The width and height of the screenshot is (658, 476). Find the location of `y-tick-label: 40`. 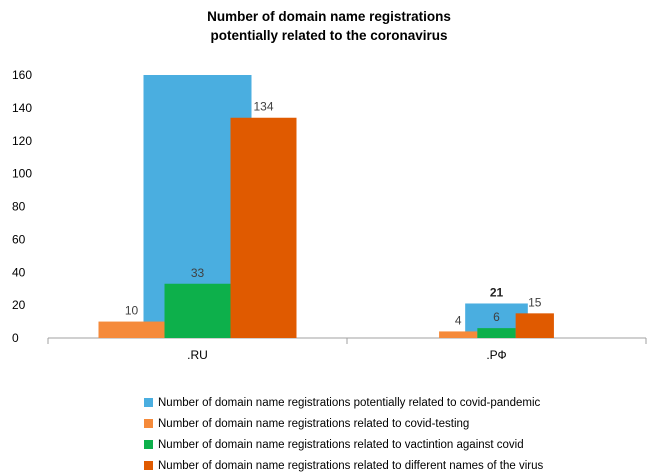

y-tick-label: 40 is located at coordinates (19, 272).